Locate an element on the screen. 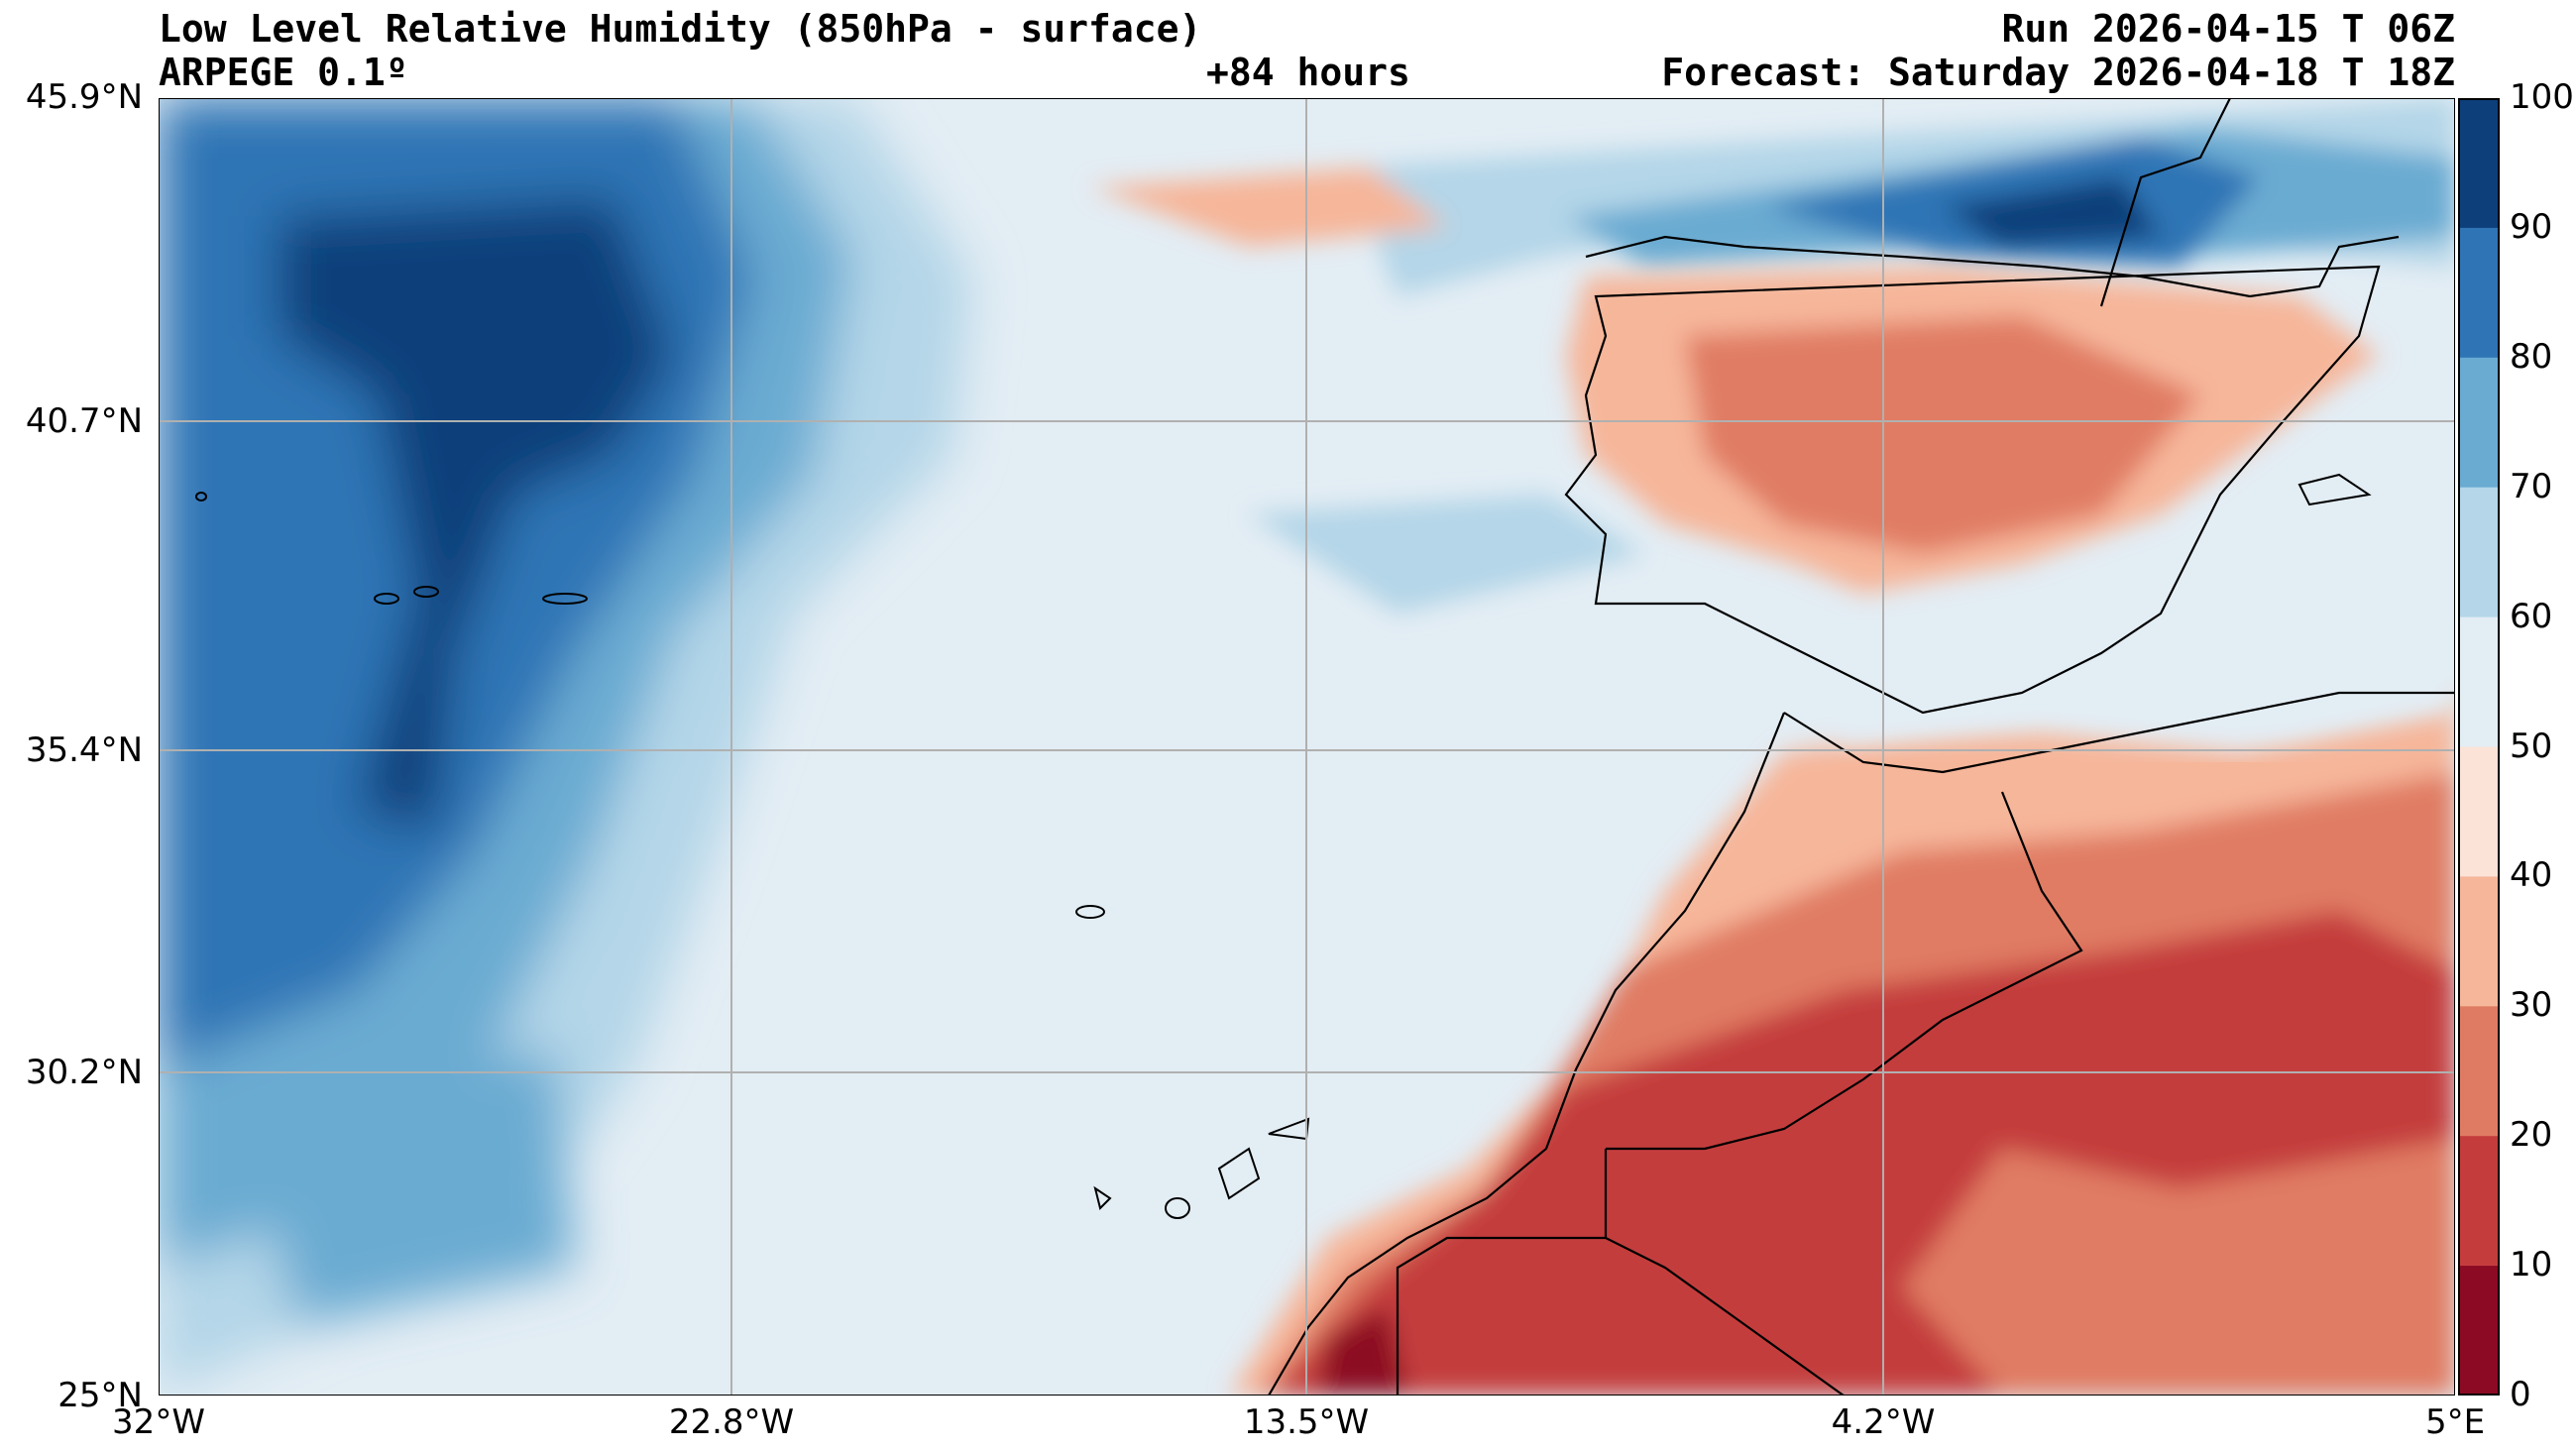 This screenshot has height=1452, width=2576. lat-tick-label: 45.9°N is located at coordinates (84, 97).